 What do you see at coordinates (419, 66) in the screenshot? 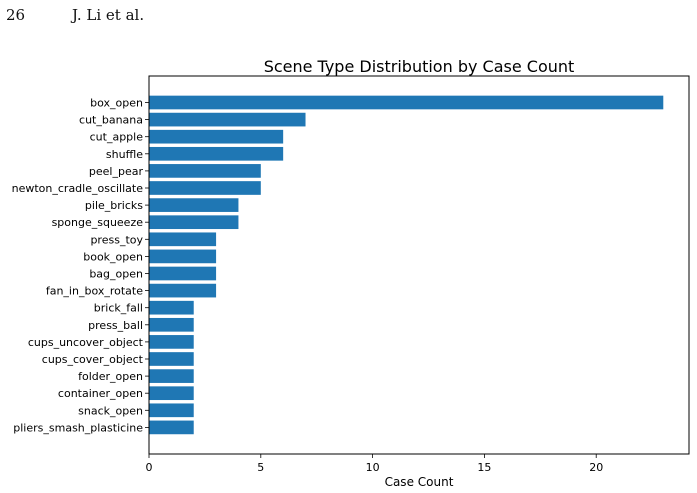
I see `chart-title: Scene Type Distribution by Case Count` at bounding box center [419, 66].